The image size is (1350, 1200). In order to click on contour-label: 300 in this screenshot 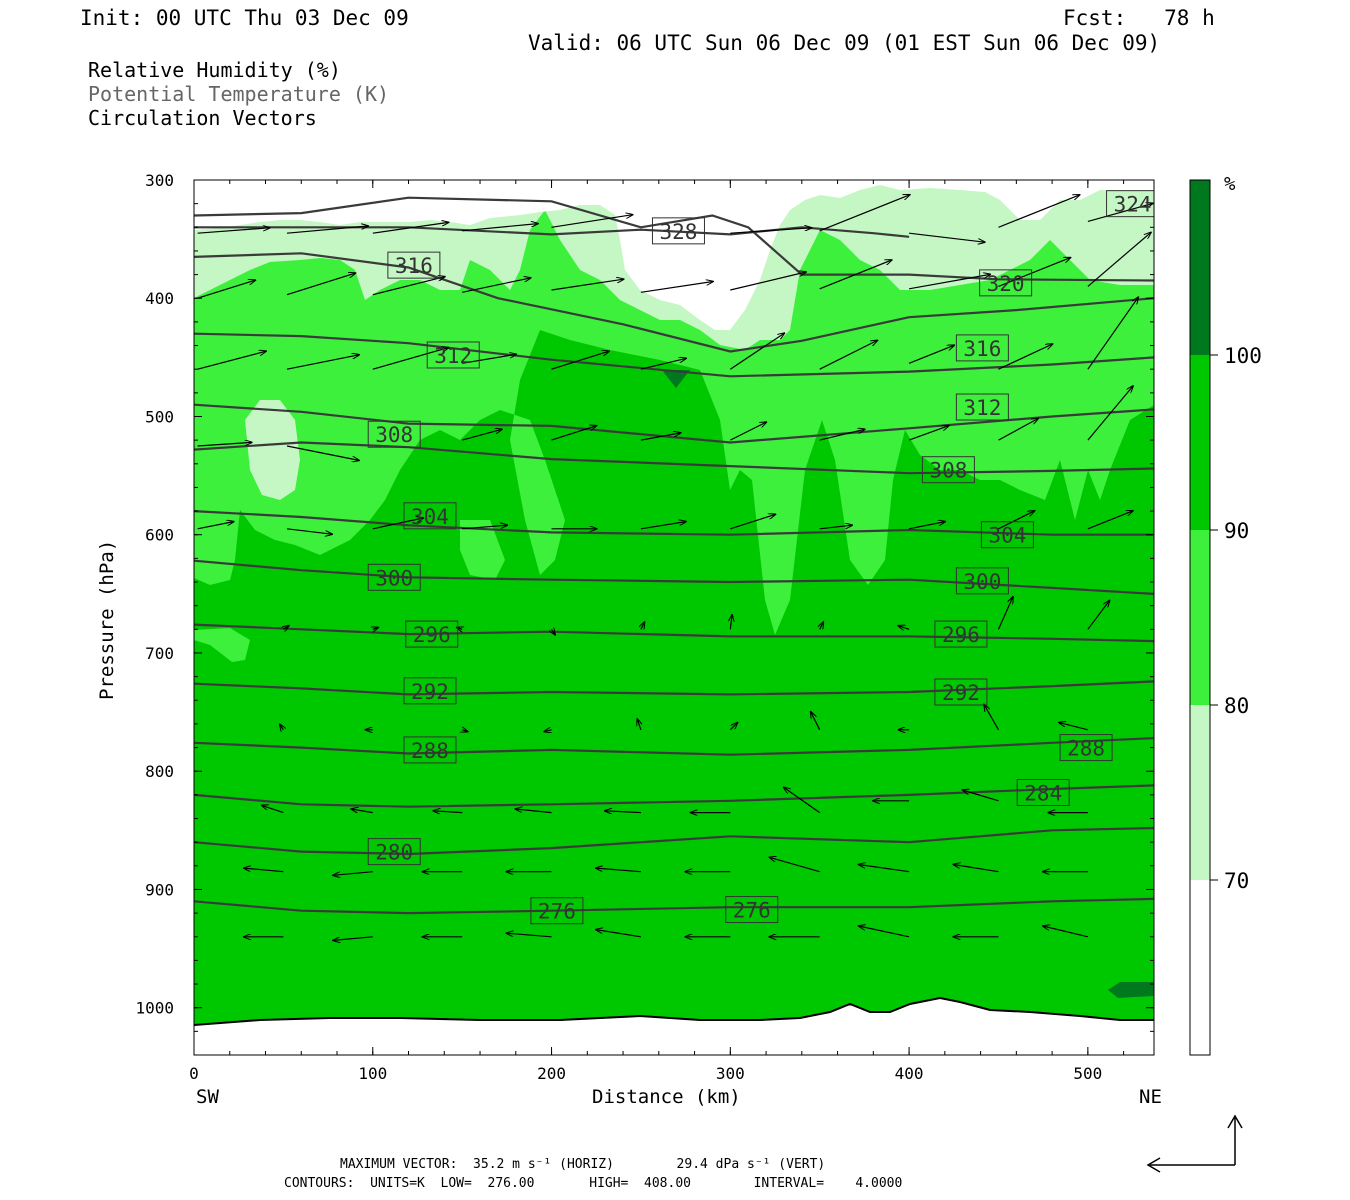, I will do `click(394, 578)`.